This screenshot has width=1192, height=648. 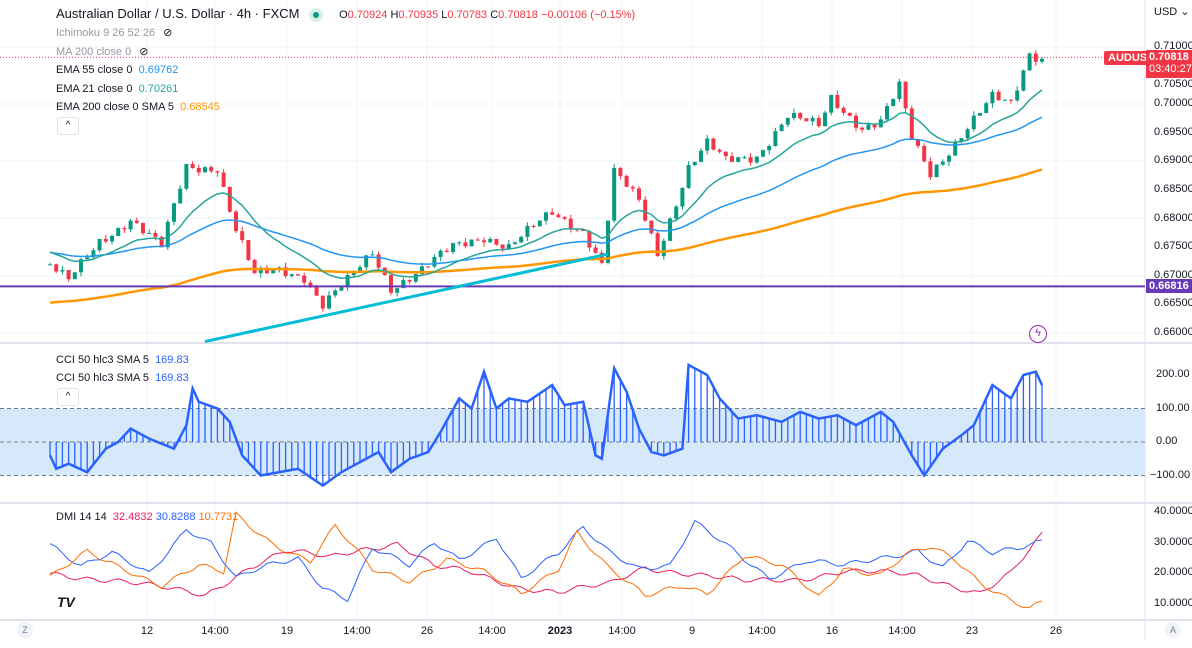 What do you see at coordinates (117, 89) in the screenshot?
I see `legend-ema21: EMA 21 close 0 0.70261` at bounding box center [117, 89].